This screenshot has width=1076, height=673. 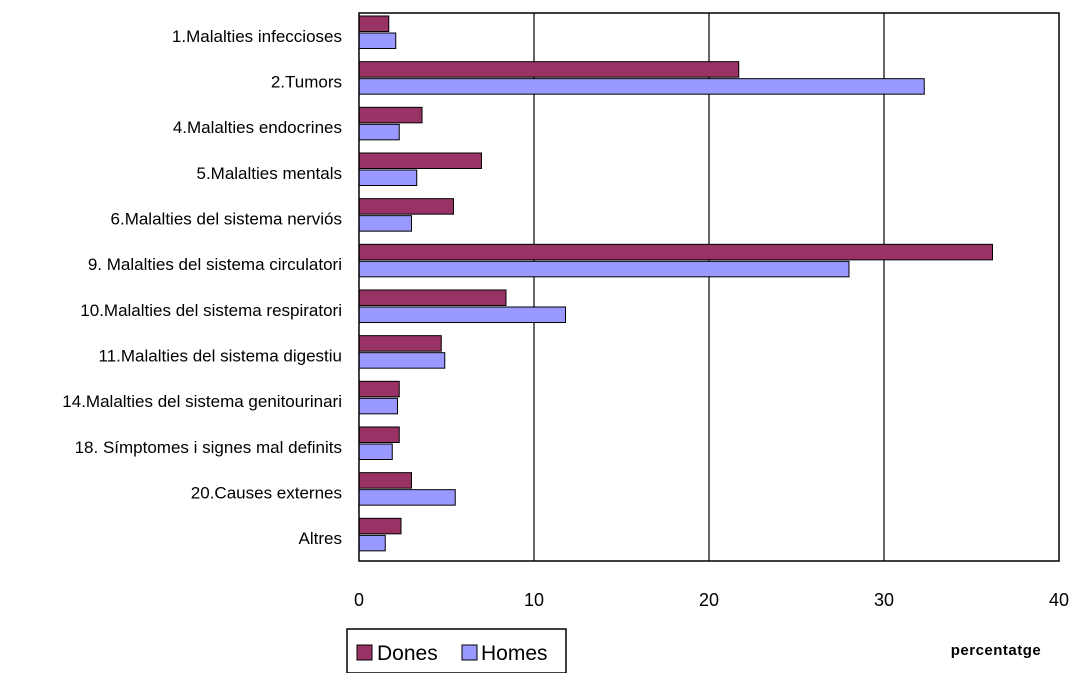 What do you see at coordinates (202, 401) in the screenshot?
I see `category-label: 14.Malalties del sistema genitourinari` at bounding box center [202, 401].